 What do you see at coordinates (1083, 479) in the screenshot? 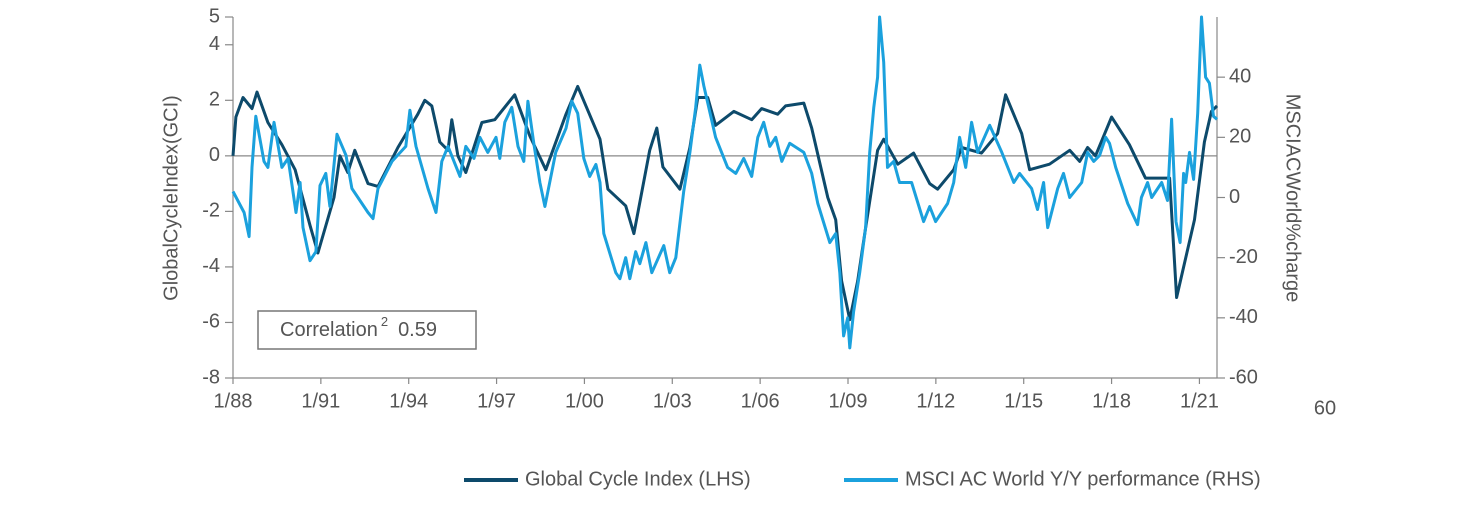
I see `legend-label: MSCI AC World Y/Y performance (RHS)` at bounding box center [1083, 479].